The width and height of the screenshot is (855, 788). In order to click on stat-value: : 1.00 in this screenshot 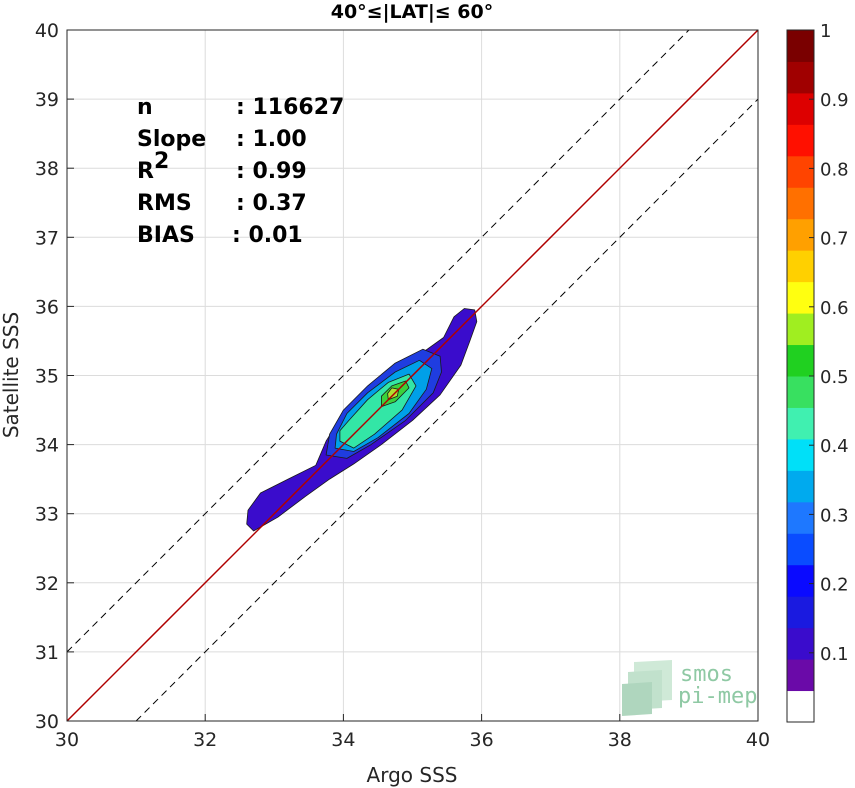, I will do `click(271, 139)`.